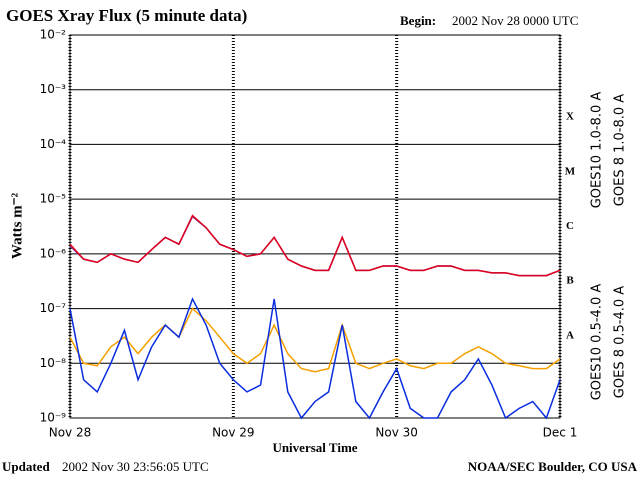 This screenshot has width=640, height=480. Describe the element at coordinates (570, 117) in the screenshot. I see `flare-class-label: X` at that location.